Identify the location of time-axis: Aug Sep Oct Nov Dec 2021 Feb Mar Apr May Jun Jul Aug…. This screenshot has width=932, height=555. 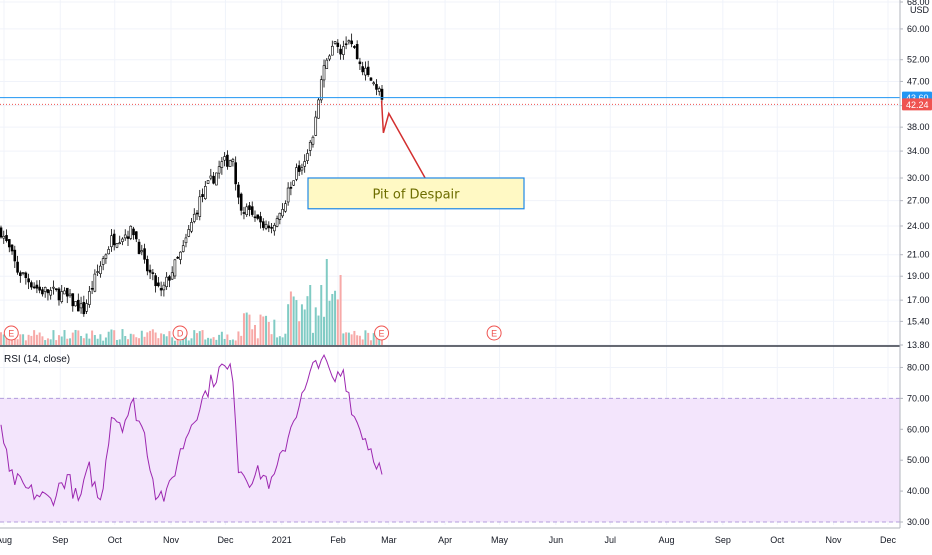
(448, 540).